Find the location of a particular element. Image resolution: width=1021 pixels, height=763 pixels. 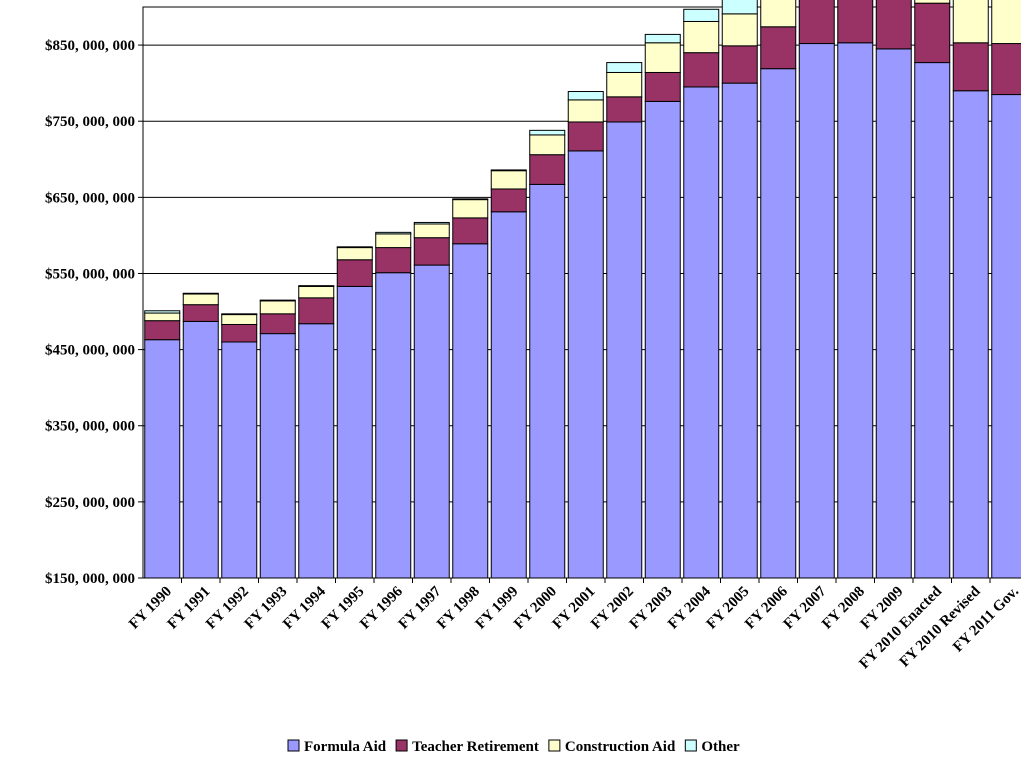

legend-label: Formula Aid is located at coordinates (345, 747).